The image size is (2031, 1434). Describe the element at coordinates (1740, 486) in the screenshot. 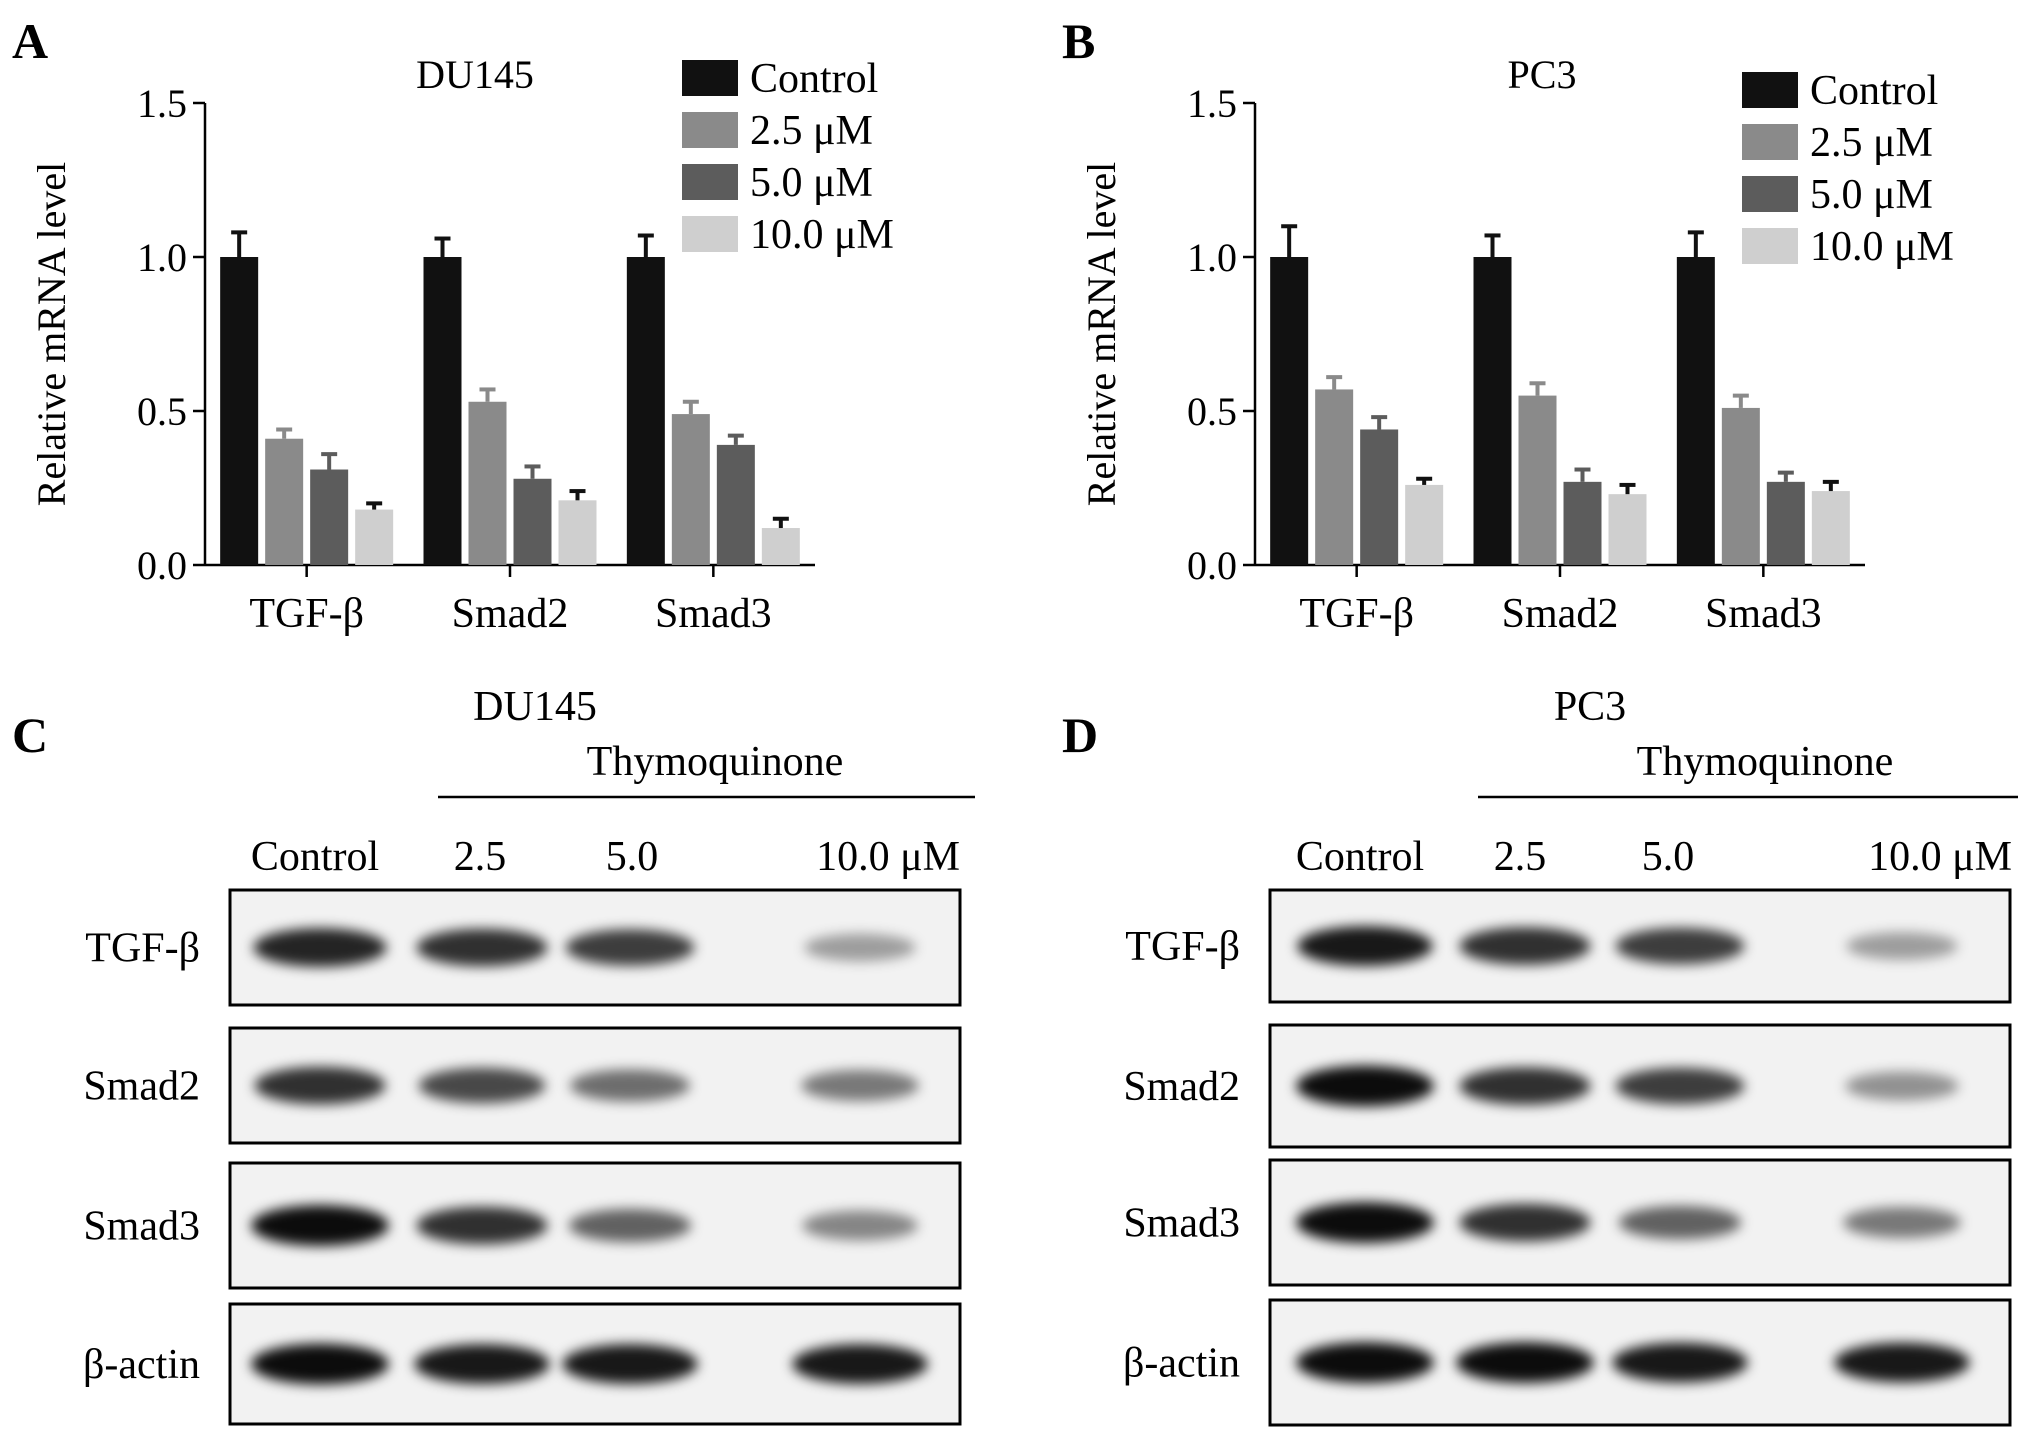

I see `bar-2-5-um-smad3` at that location.